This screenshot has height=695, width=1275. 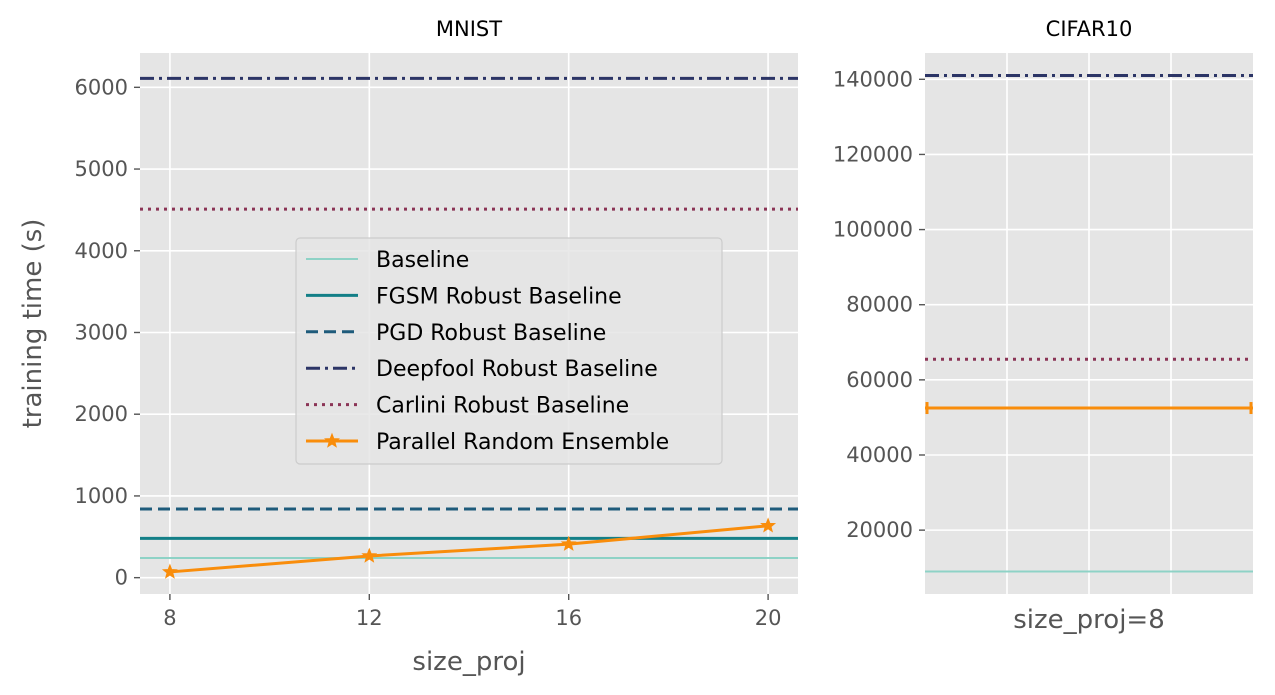 What do you see at coordinates (468, 662) in the screenshot?
I see `x-axis-label: size_proj` at bounding box center [468, 662].